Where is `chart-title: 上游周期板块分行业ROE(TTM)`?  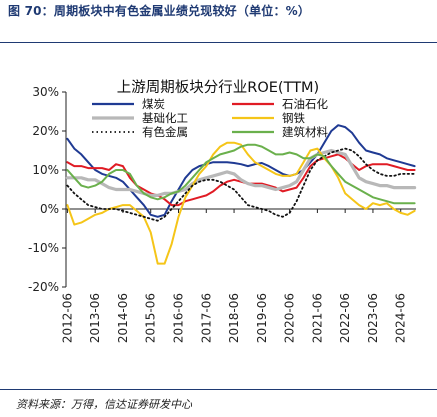 chart-title: 上游周期板块分行业ROE(TTM) is located at coordinates (218, 87).